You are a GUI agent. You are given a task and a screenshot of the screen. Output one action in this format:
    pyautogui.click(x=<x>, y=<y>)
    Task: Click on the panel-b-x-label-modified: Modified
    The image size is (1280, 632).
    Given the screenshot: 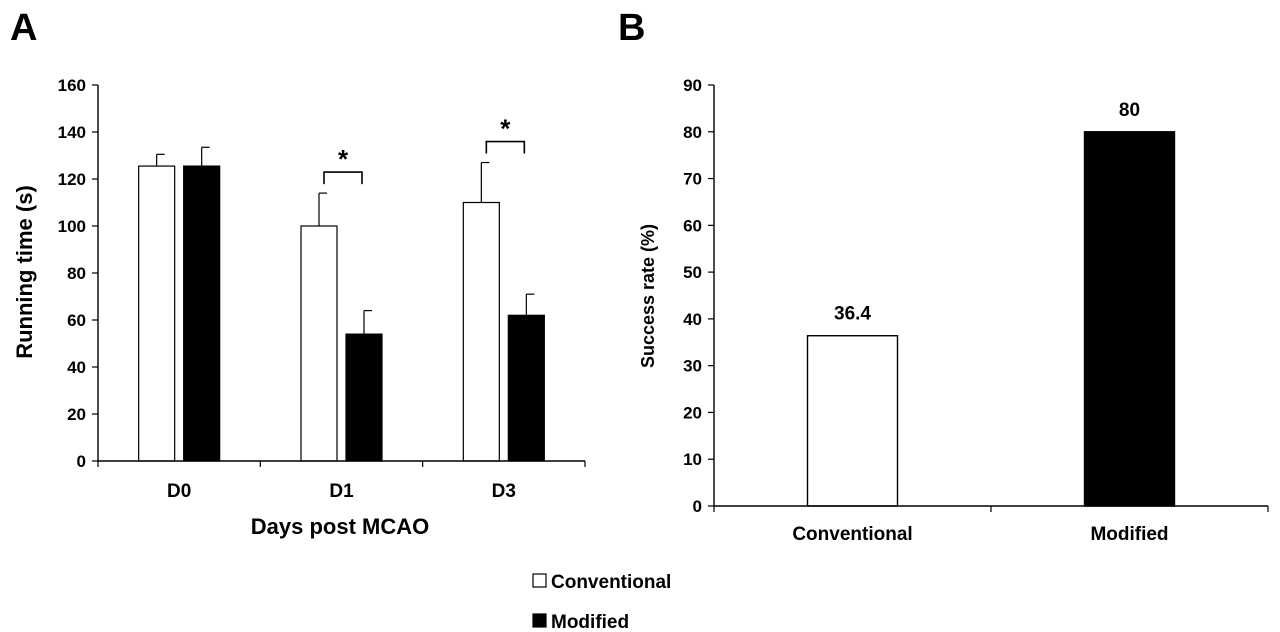 What is the action you would take?
    pyautogui.click(x=1129, y=534)
    